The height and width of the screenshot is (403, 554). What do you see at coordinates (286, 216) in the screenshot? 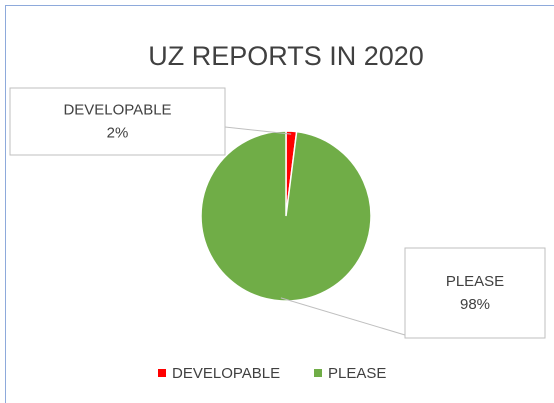
I see `pie-slice` at bounding box center [286, 216].